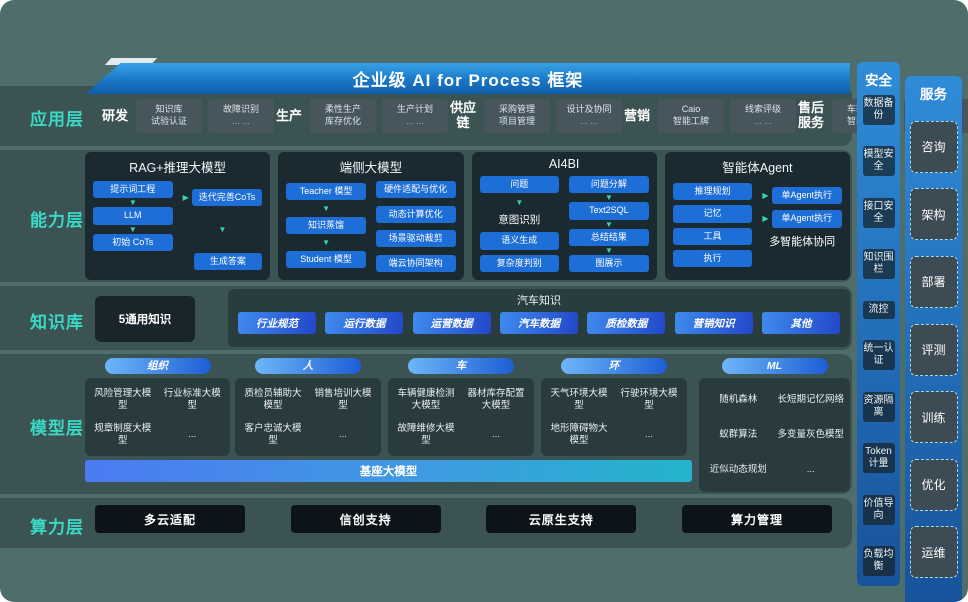 Image resolution: width=968 pixels, height=602 pixels. I want to click on flow-step: 单Agent执行, so click(806, 219).